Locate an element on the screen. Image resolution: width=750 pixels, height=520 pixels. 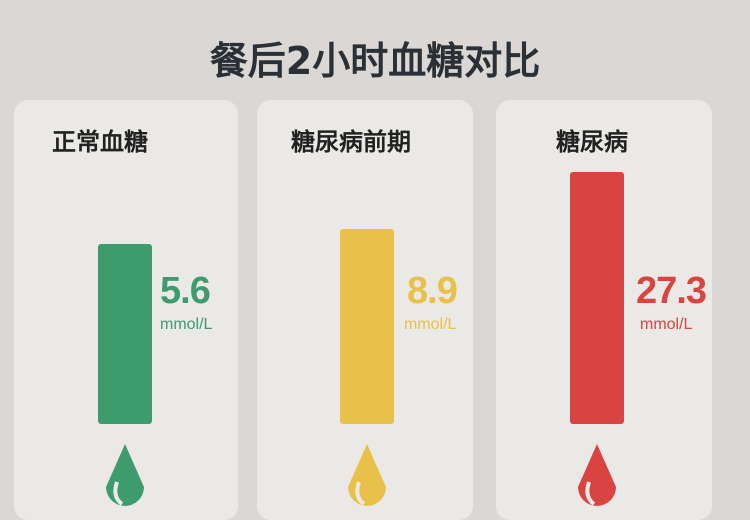
category-label: 糖尿病 is located at coordinates (592, 142).